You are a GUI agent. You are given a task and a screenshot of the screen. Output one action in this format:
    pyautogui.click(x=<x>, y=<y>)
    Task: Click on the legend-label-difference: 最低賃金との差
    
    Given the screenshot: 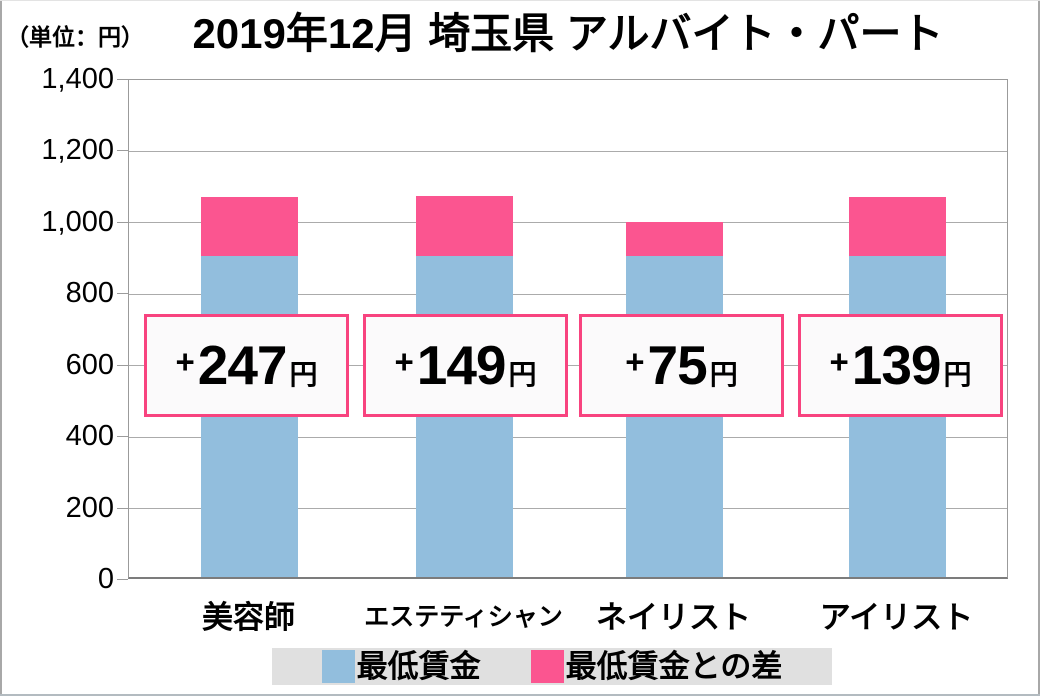 What is the action you would take?
    pyautogui.click(x=674, y=666)
    